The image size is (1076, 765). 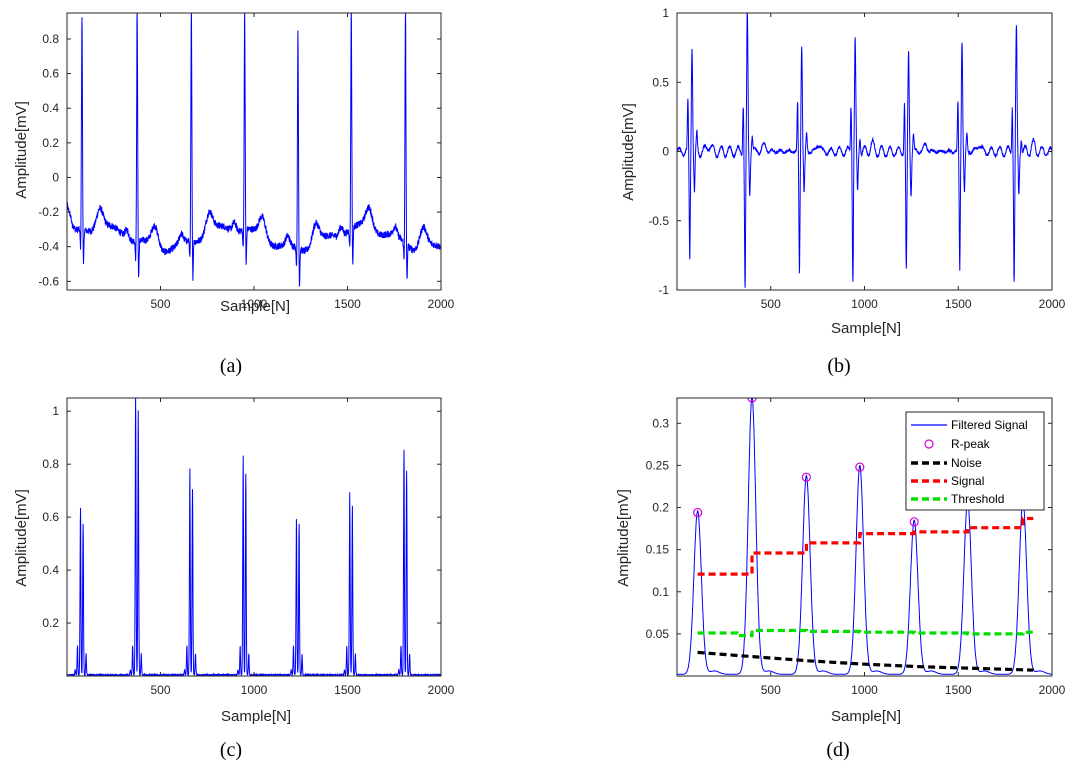 What do you see at coordinates (50, 74) in the screenshot?
I see `panel-a-ytick-label: 0.6` at bounding box center [50, 74].